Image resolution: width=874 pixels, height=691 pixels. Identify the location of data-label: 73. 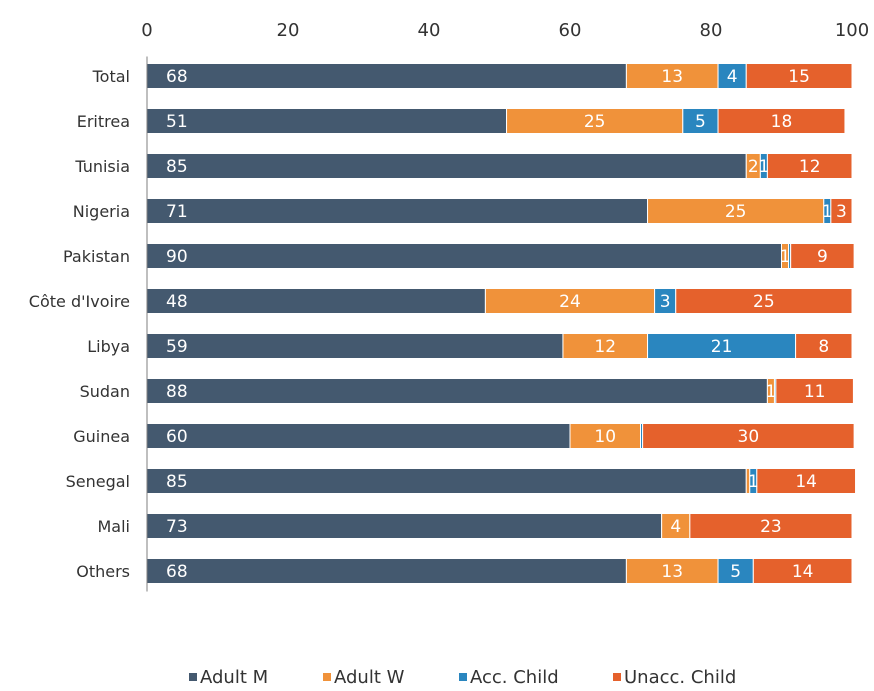
(177, 527).